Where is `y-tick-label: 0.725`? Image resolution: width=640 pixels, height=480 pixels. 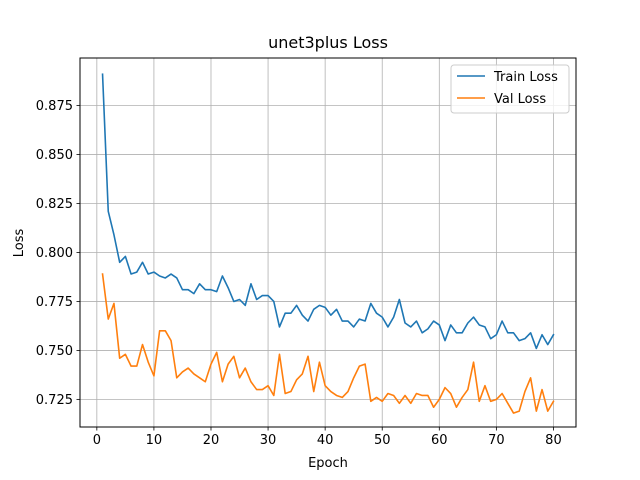
y-tick-label: 0.725 is located at coordinates (54, 400).